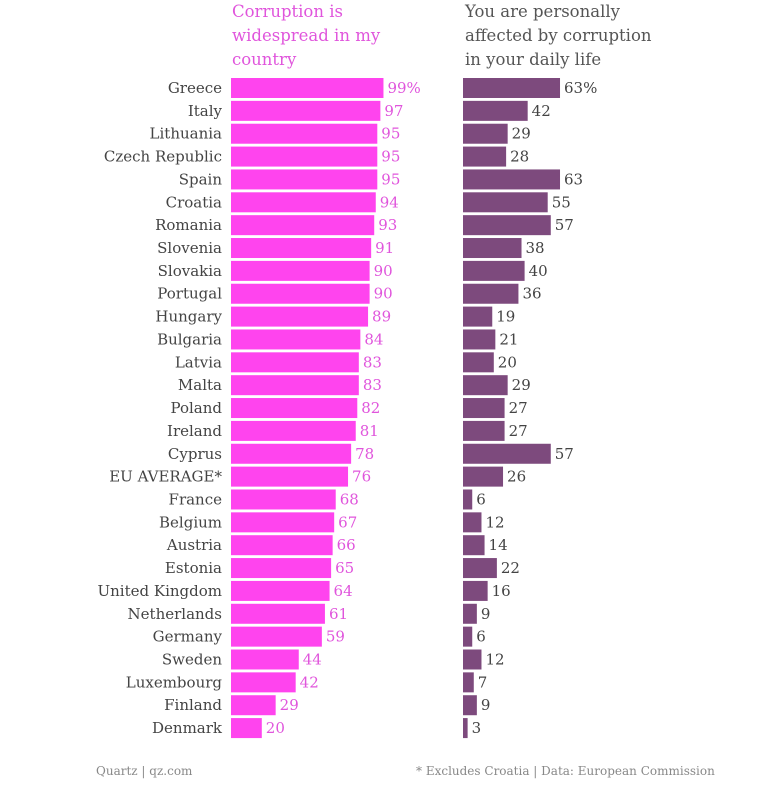  Describe the element at coordinates (335, 637) in the screenshot. I see `value-label: 59` at that location.